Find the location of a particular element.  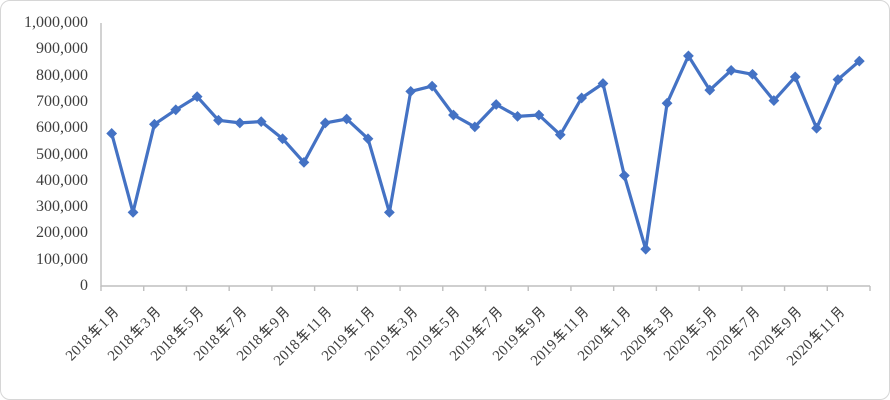

y-axis-tick-label: 200,000 is located at coordinates (62, 233).